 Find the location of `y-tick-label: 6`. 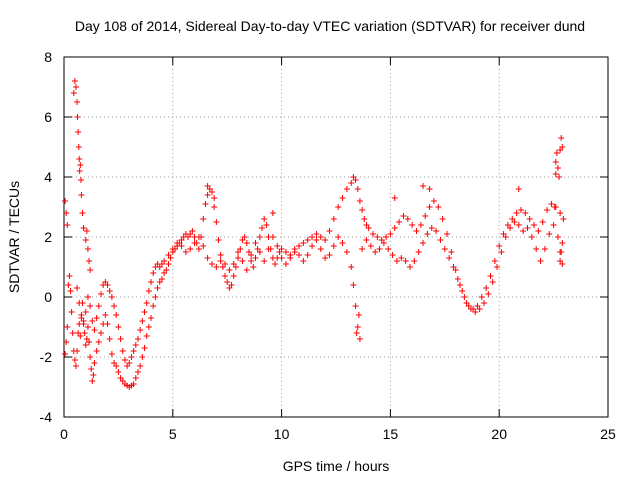

y-tick-label: 6 is located at coordinates (48, 117).